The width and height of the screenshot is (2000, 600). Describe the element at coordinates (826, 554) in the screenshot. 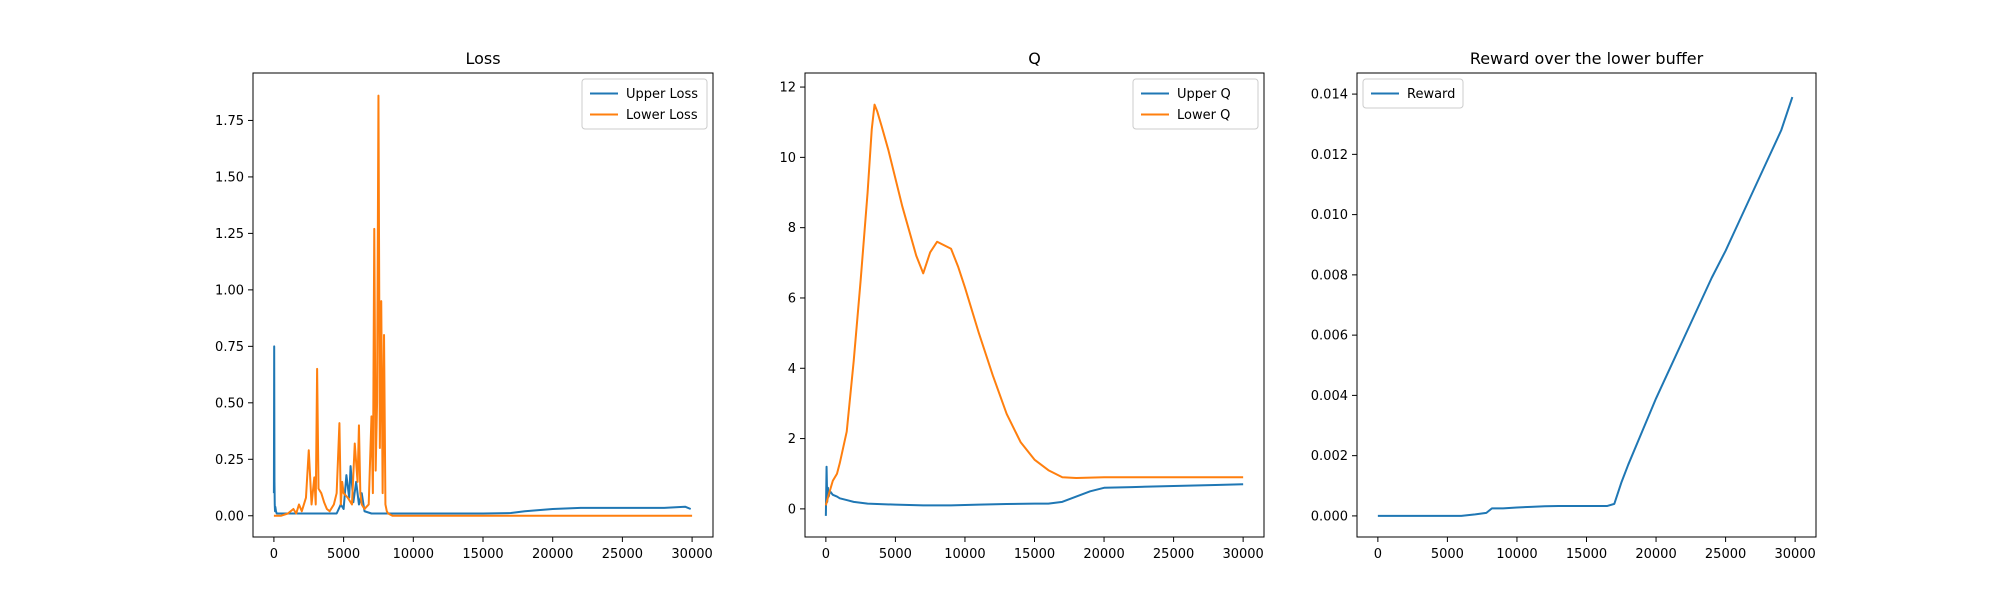

I see `q-x-tick-label: 0` at that location.